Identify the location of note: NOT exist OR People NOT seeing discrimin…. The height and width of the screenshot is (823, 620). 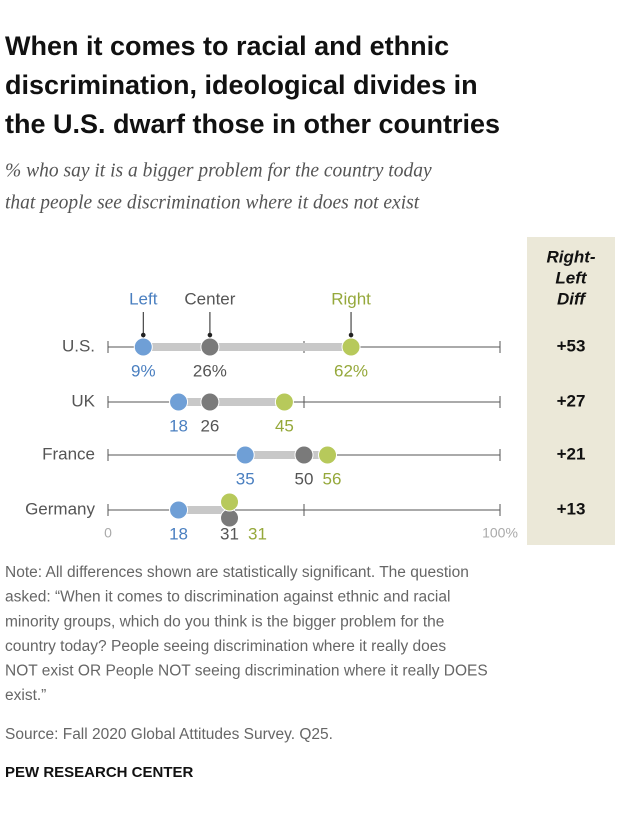
(246, 670).